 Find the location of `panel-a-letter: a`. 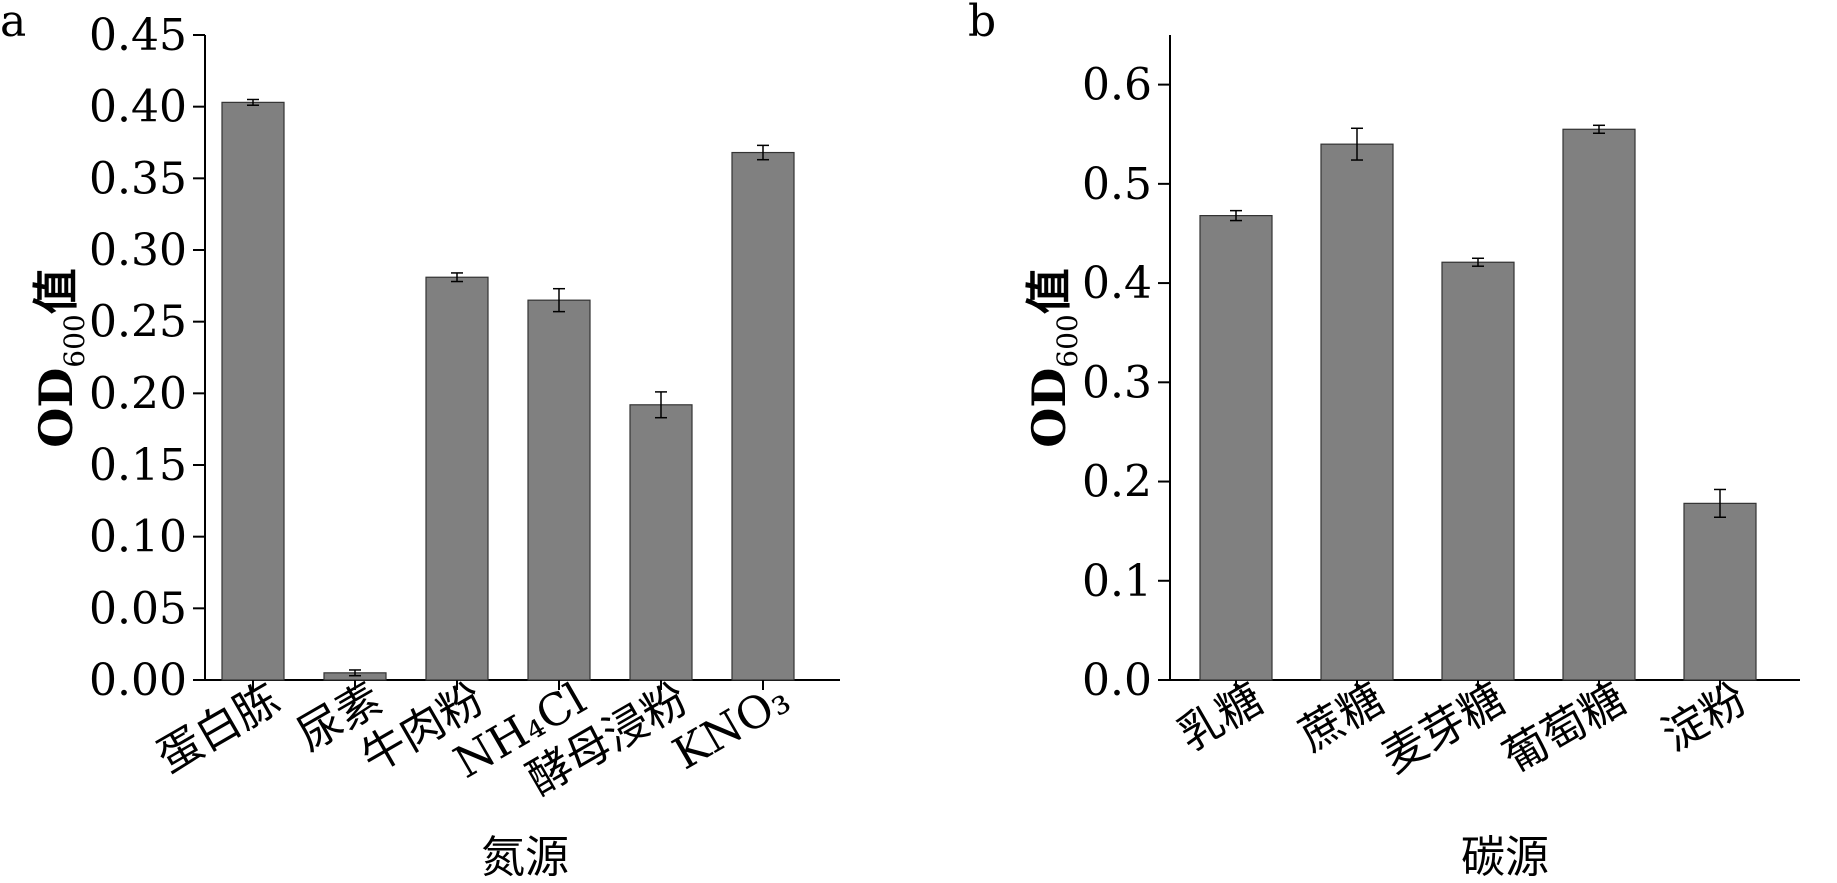

panel-a-letter: a is located at coordinates (13, 23).